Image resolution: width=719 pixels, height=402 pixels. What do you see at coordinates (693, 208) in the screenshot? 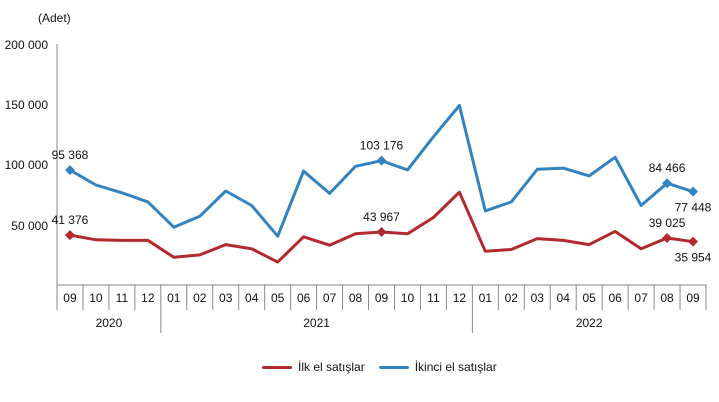
I see `data-label: 77 448` at bounding box center [693, 208].